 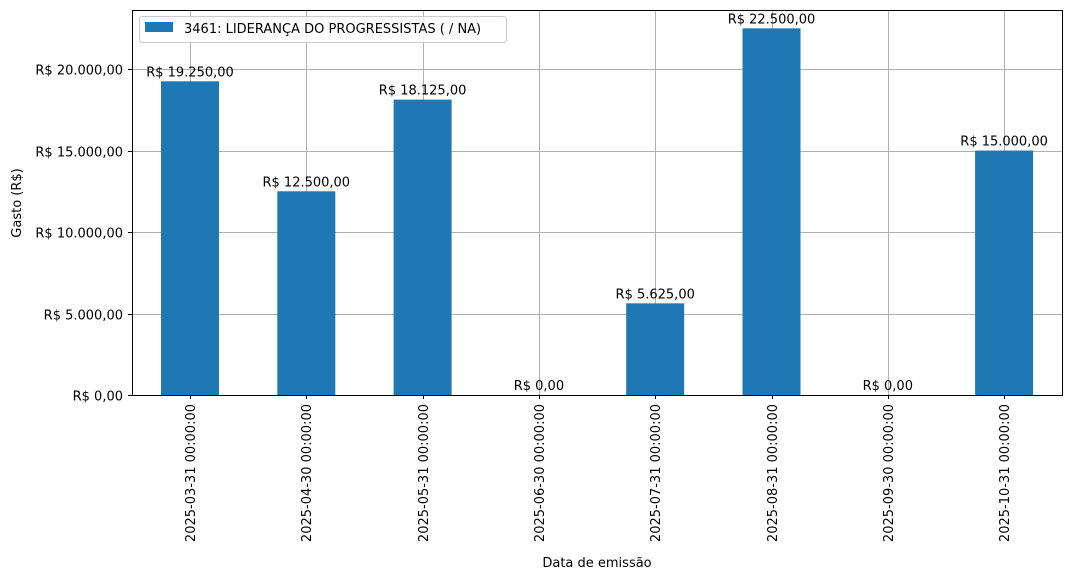 What do you see at coordinates (1005, 473) in the screenshot?
I see `x-tick-label: 2025-10-31 00:00:00` at bounding box center [1005, 473].